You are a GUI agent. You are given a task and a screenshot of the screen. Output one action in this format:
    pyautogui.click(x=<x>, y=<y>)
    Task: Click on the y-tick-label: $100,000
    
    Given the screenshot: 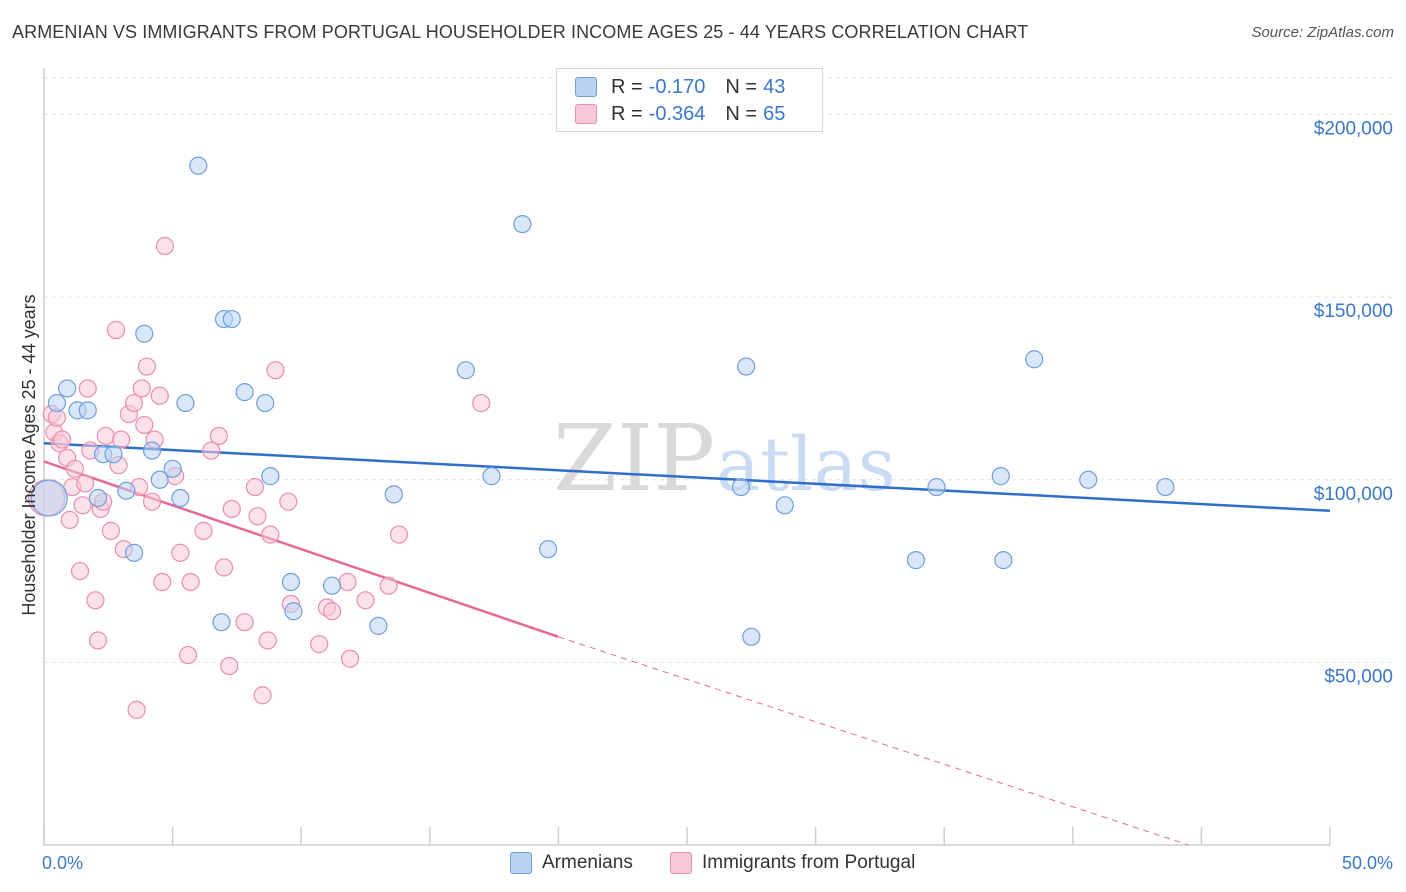 What is the action you would take?
    pyautogui.click(x=1353, y=494)
    